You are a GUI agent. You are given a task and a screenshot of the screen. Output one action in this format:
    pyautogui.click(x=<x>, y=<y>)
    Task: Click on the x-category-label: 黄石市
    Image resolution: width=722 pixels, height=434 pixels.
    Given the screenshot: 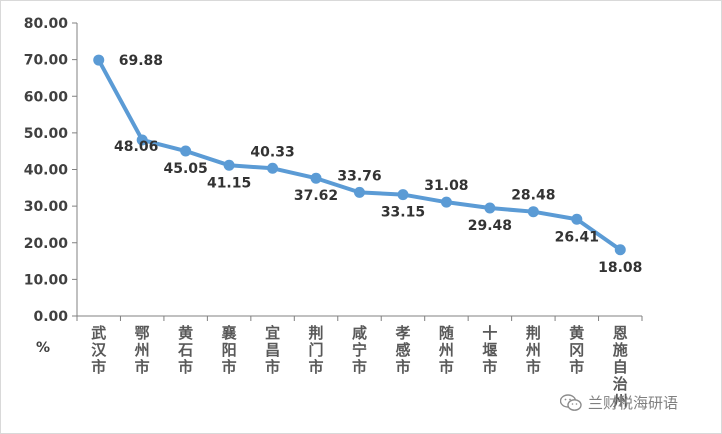 What is the action you would take?
    pyautogui.click(x=185, y=350)
    